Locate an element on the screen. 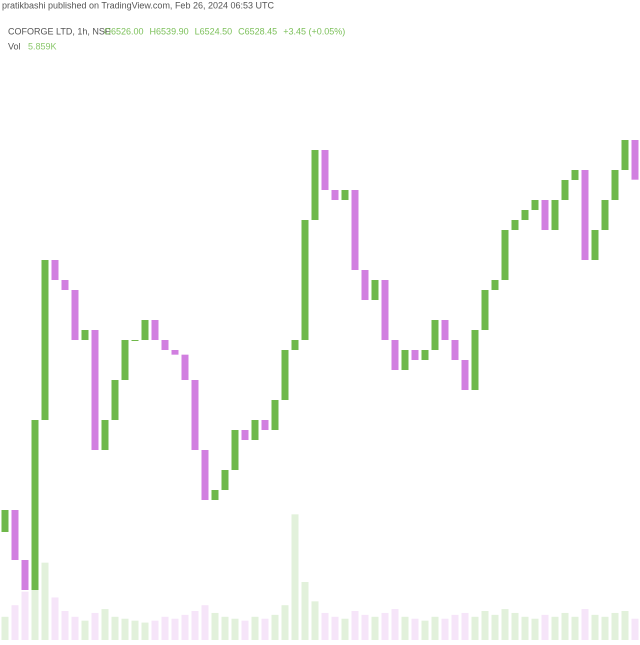  volume-title: Vol is located at coordinates (14, 46).